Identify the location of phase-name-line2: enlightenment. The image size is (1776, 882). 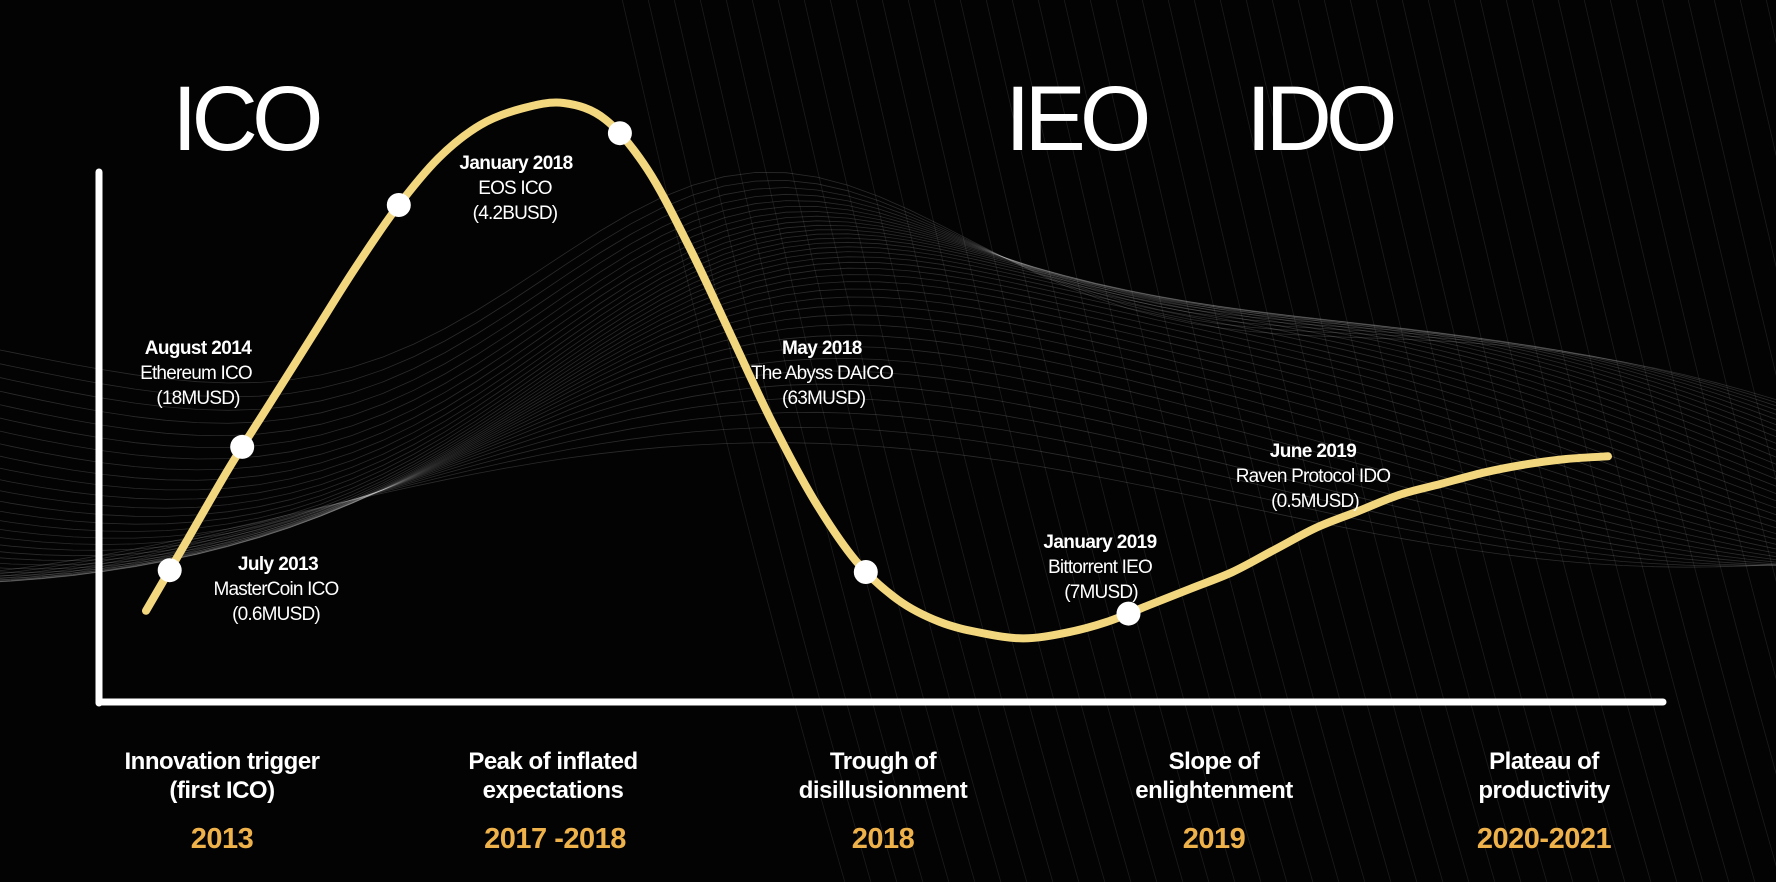
(1214, 790).